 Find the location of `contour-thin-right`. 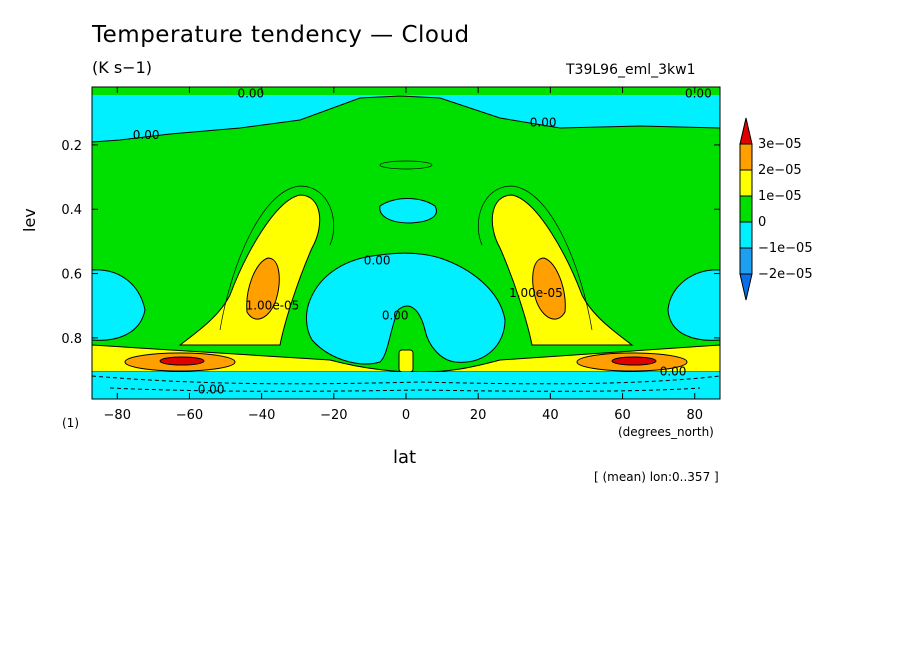

contour-thin-right is located at coordinates (535, 258).